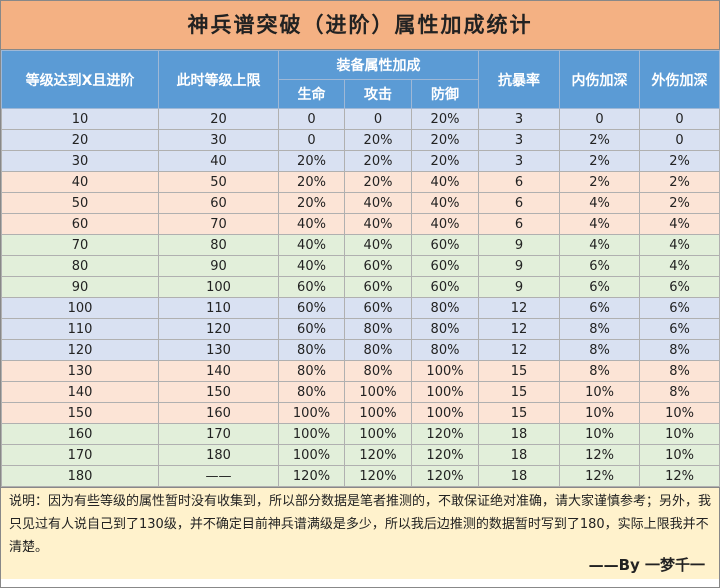 This screenshot has width=720, height=588. Describe the element at coordinates (360, 203) in the screenshot. I see `table-row: 50 60 20% 40% 40% 6 4% 2%` at that location.